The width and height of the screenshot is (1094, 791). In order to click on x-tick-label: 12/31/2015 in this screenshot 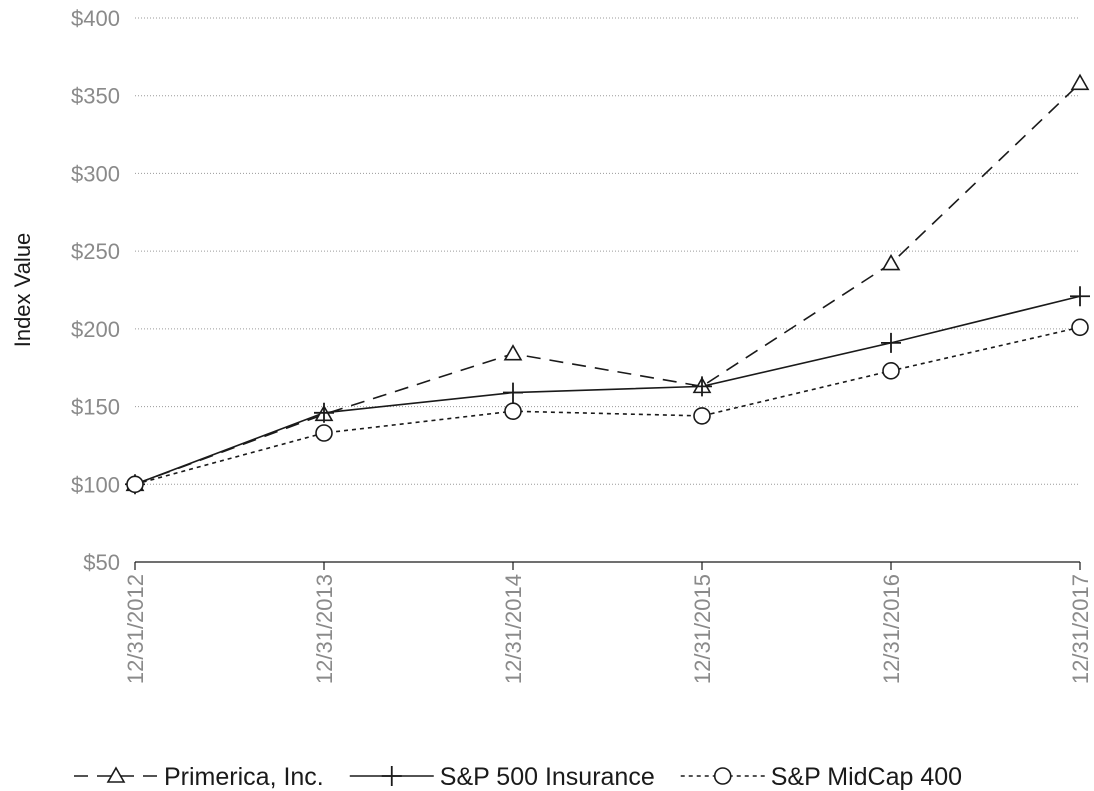, I will do `click(702, 629)`.